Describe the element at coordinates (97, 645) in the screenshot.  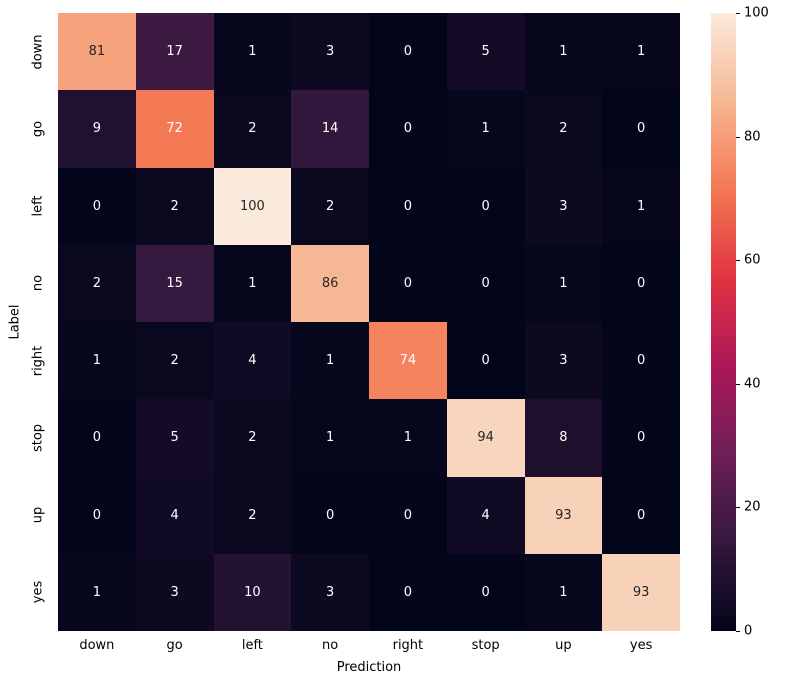
I see `x-tick-label-down: down` at that location.